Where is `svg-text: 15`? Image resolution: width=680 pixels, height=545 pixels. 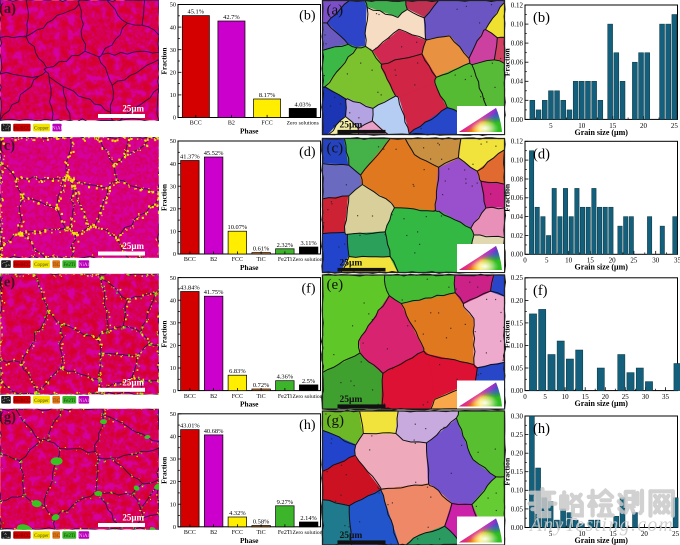 svg-text: 15 is located at coordinates (614, 534).